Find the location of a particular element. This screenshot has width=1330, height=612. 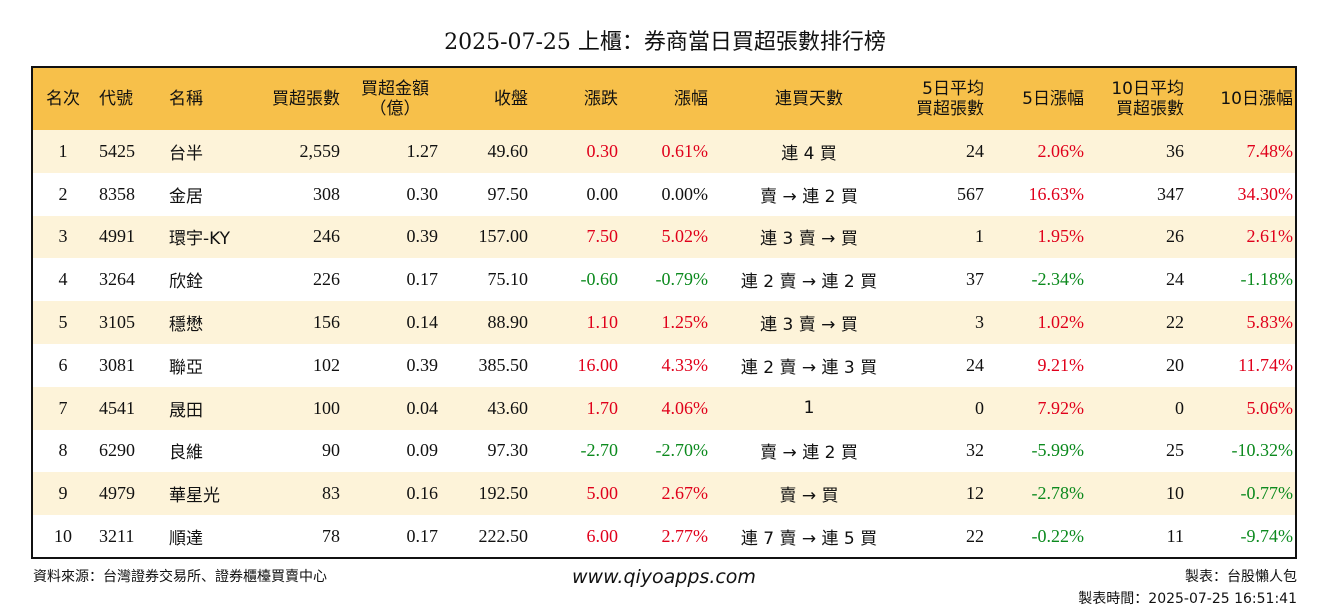

cell-close: 49.60 is located at coordinates (508, 150).